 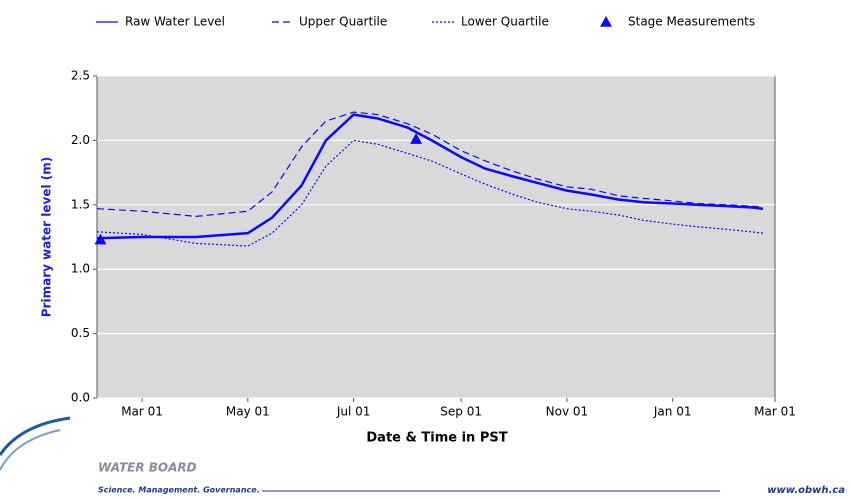 I want to click on footer-org: WATER BOARD, so click(x=147, y=468).